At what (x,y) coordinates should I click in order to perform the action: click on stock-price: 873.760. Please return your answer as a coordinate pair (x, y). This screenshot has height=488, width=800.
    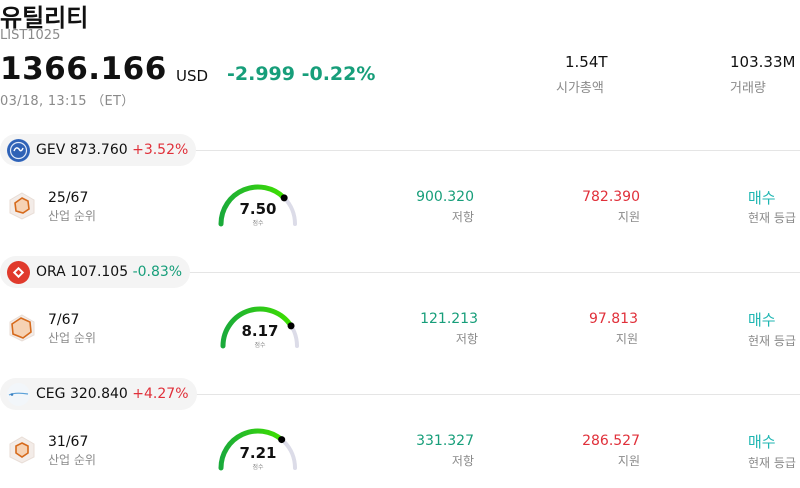
    Looking at the image, I should click on (98, 150).